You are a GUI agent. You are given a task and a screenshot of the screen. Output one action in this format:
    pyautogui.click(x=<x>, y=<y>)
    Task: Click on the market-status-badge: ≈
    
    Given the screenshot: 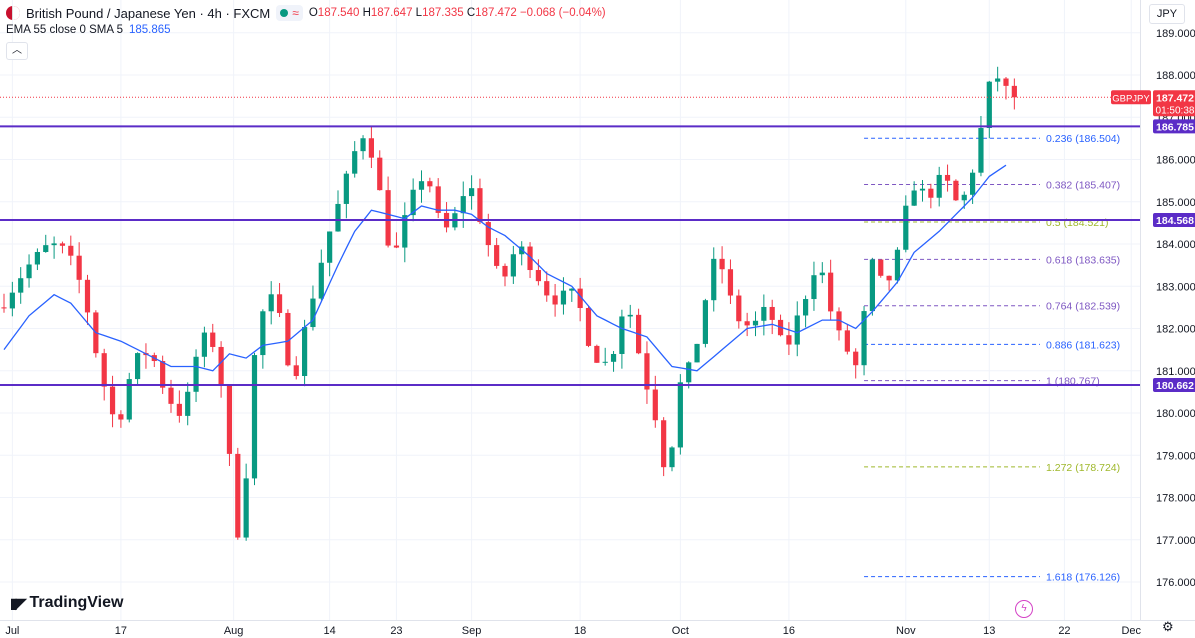 What is the action you would take?
    pyautogui.click(x=289, y=13)
    